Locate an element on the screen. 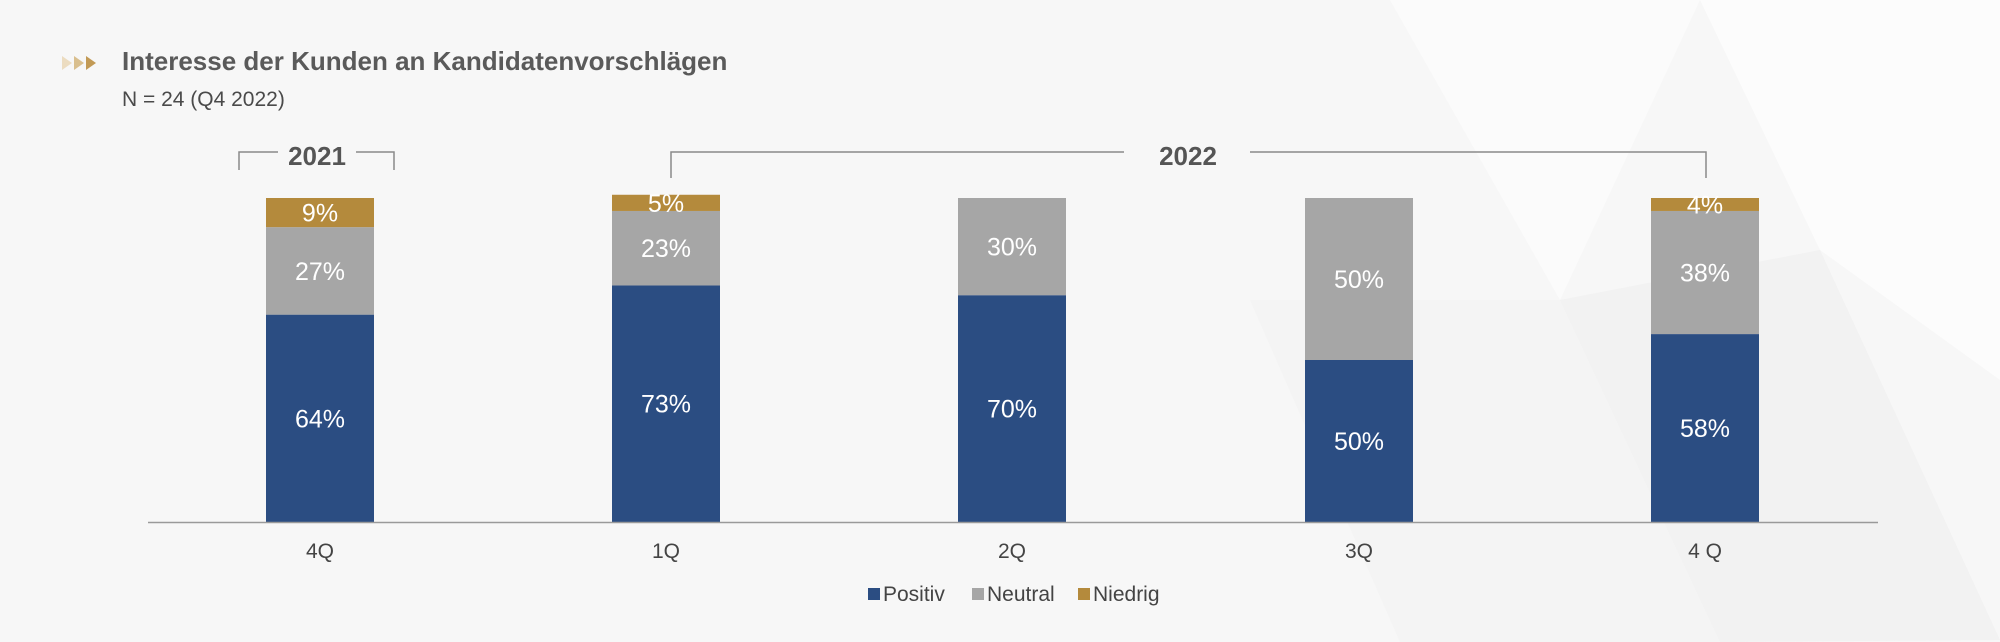  bar-positiv-2q is located at coordinates (1012, 408).